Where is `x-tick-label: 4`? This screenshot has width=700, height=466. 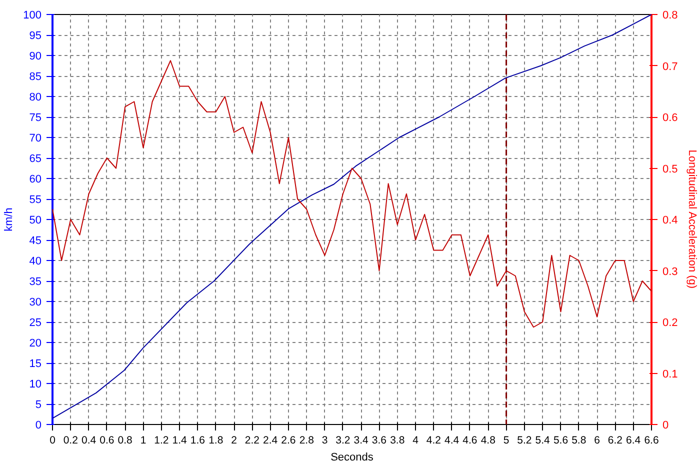
x-tick-label: 4 is located at coordinates (415, 440).